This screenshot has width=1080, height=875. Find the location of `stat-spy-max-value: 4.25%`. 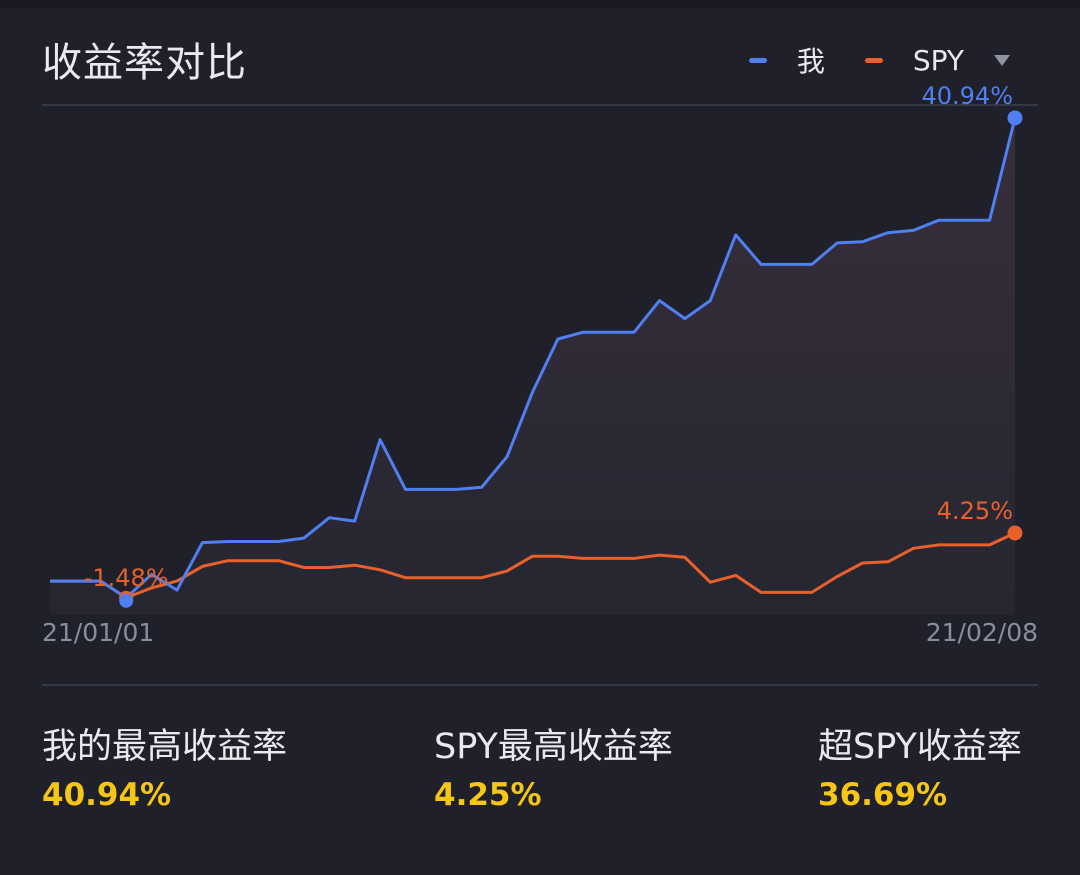

stat-spy-max-value: 4.25% is located at coordinates (488, 795).